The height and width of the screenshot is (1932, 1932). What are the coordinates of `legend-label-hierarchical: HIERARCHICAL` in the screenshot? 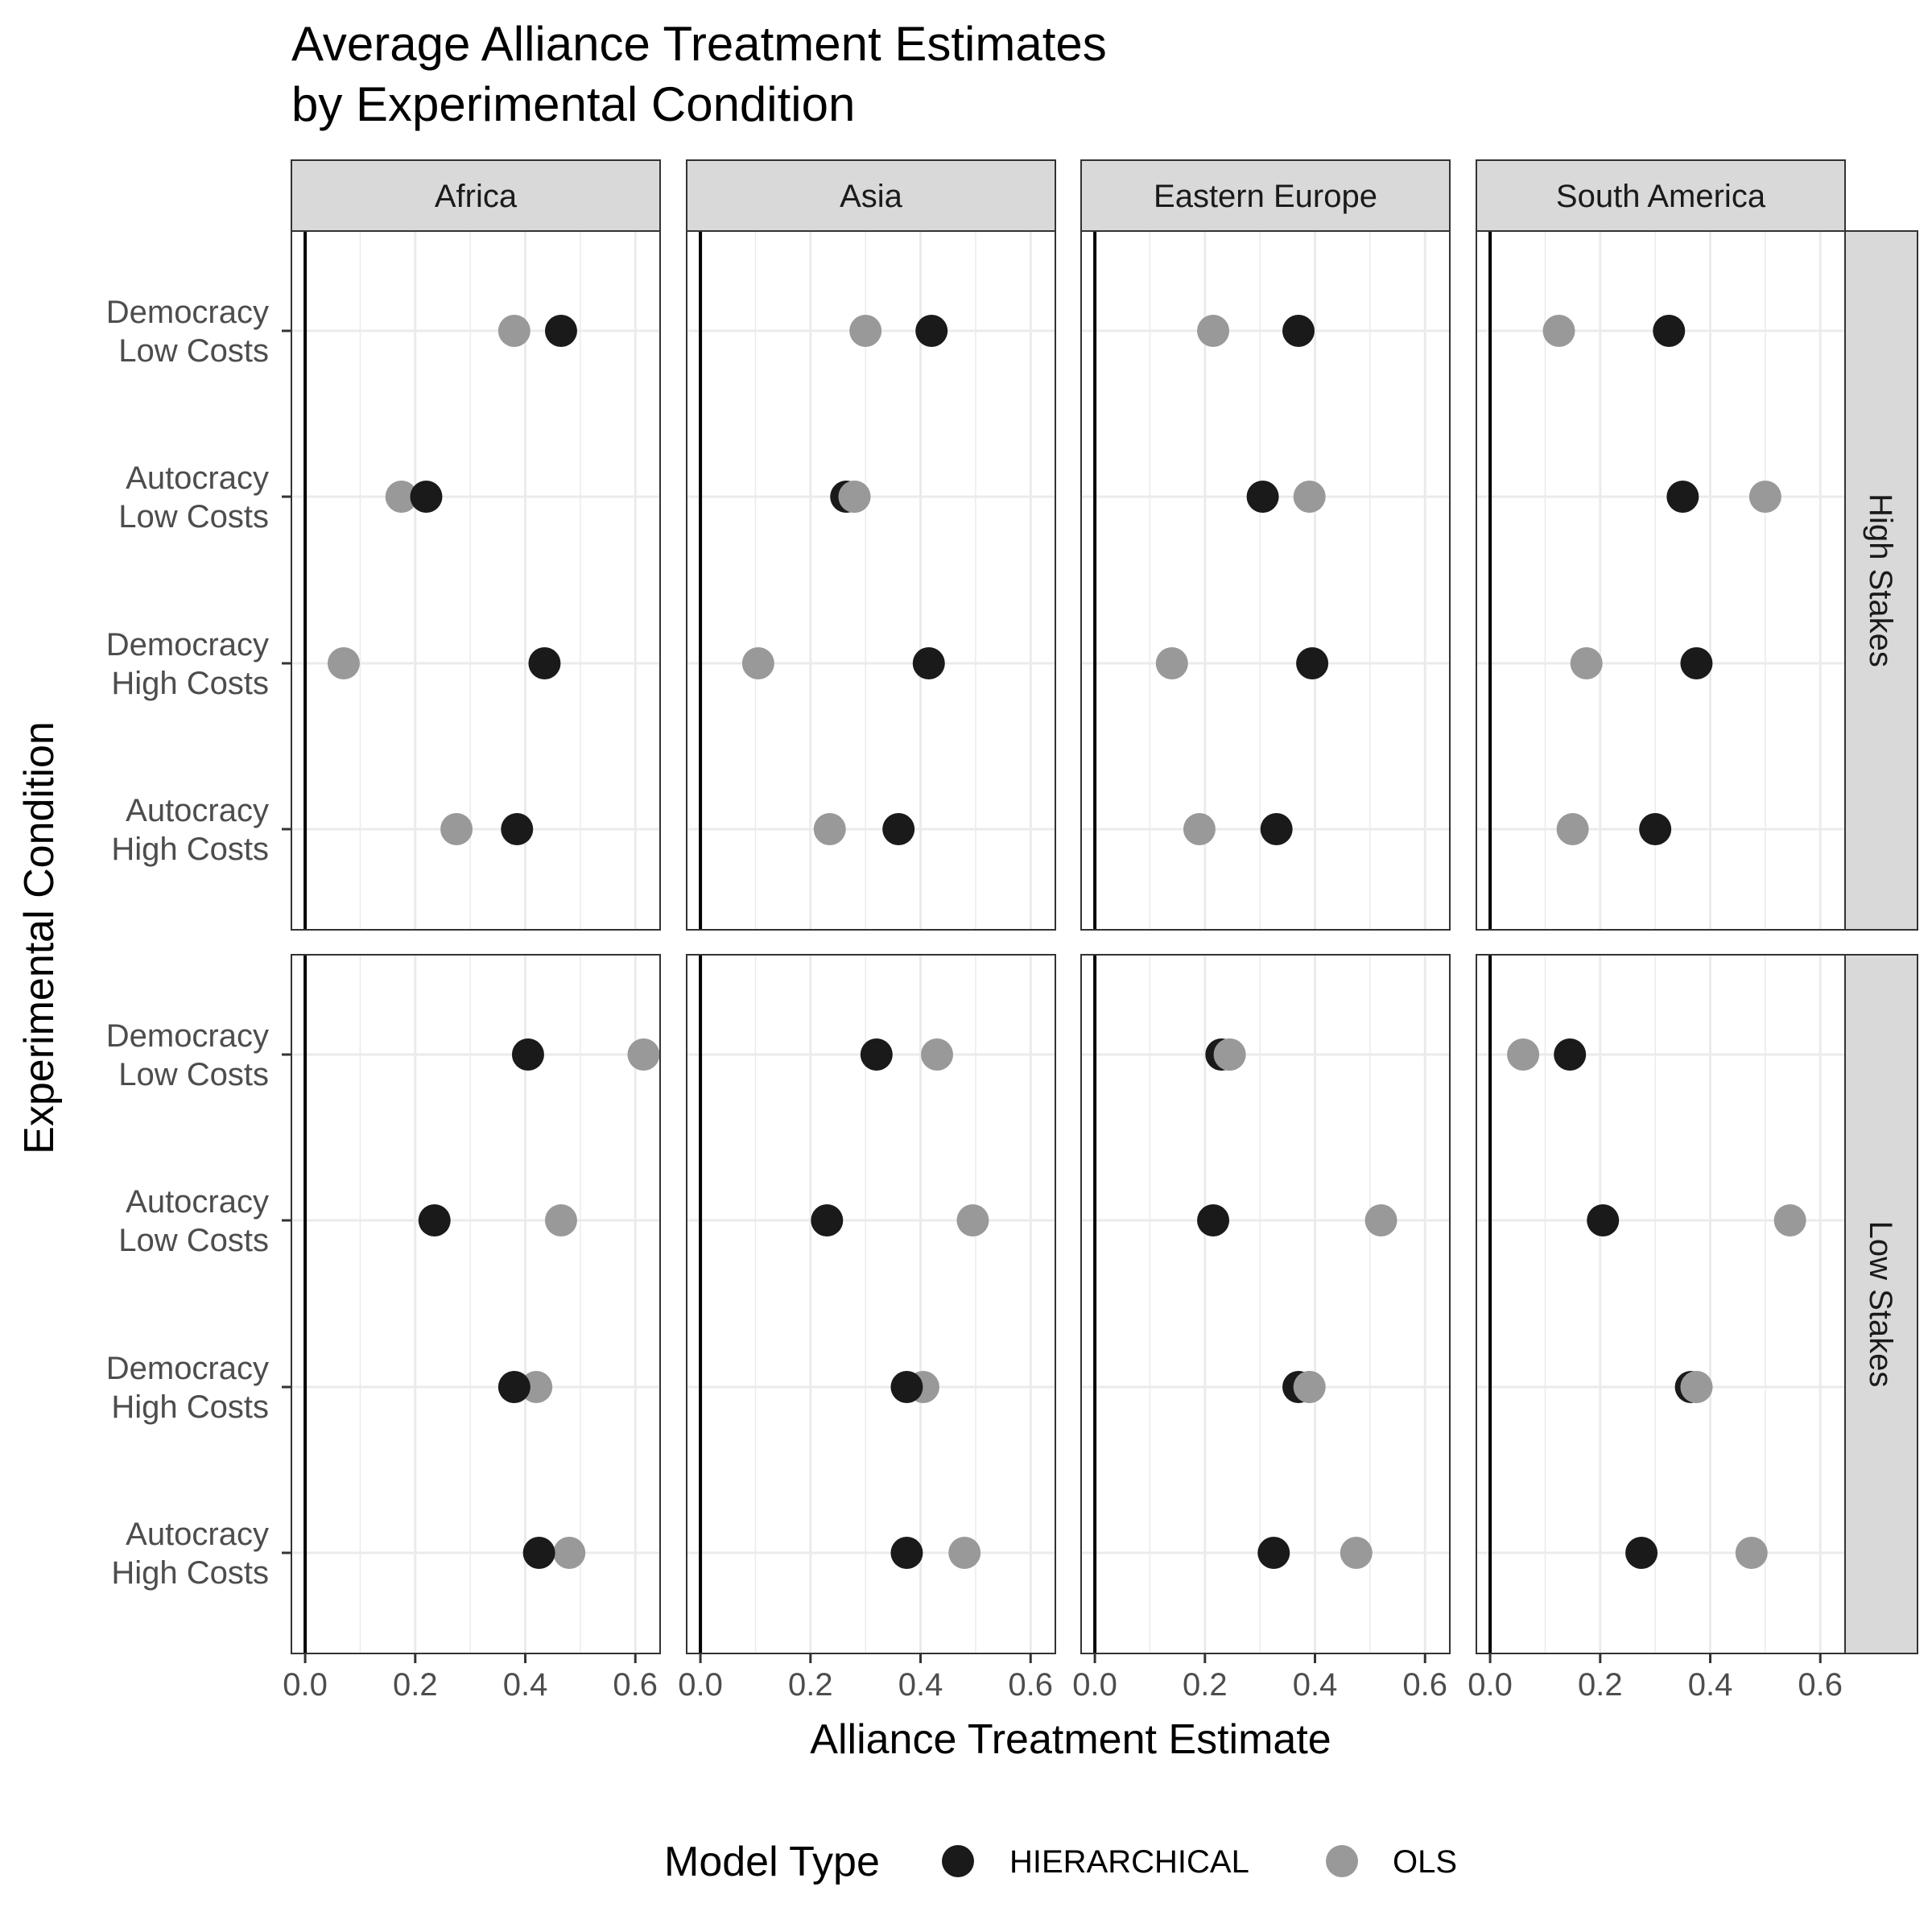 It's located at (1129, 1862).